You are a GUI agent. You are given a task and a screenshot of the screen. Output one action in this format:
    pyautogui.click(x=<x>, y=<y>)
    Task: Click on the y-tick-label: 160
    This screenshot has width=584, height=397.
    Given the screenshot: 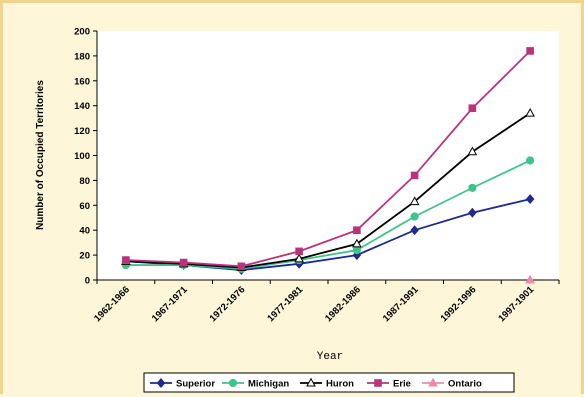 What is the action you would take?
    pyautogui.click(x=82, y=81)
    